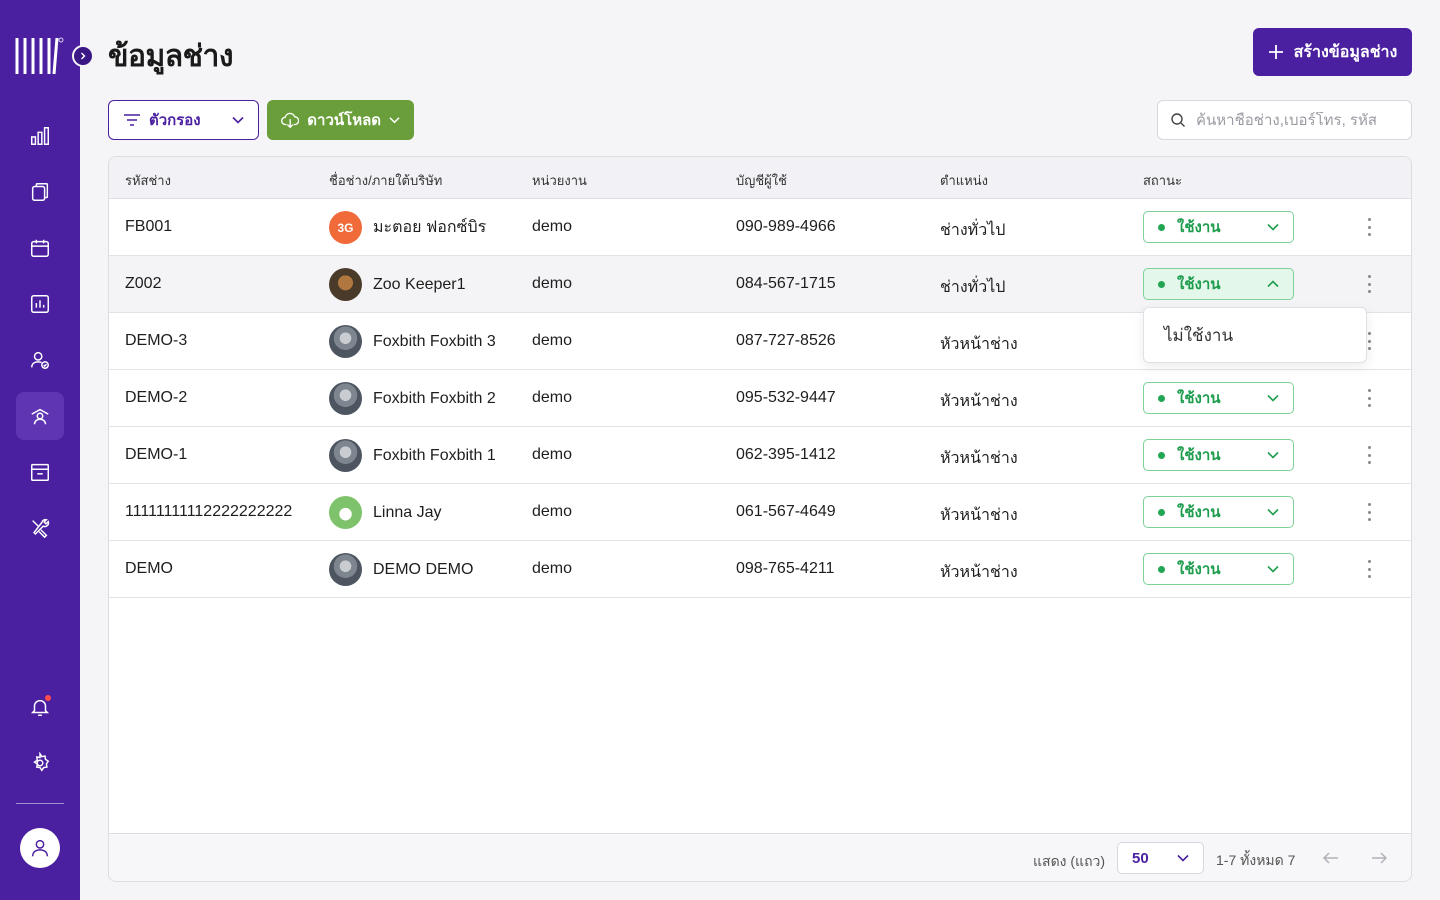 The height and width of the screenshot is (900, 1440). I want to click on cell-account: 090-989-4966, so click(786, 226).